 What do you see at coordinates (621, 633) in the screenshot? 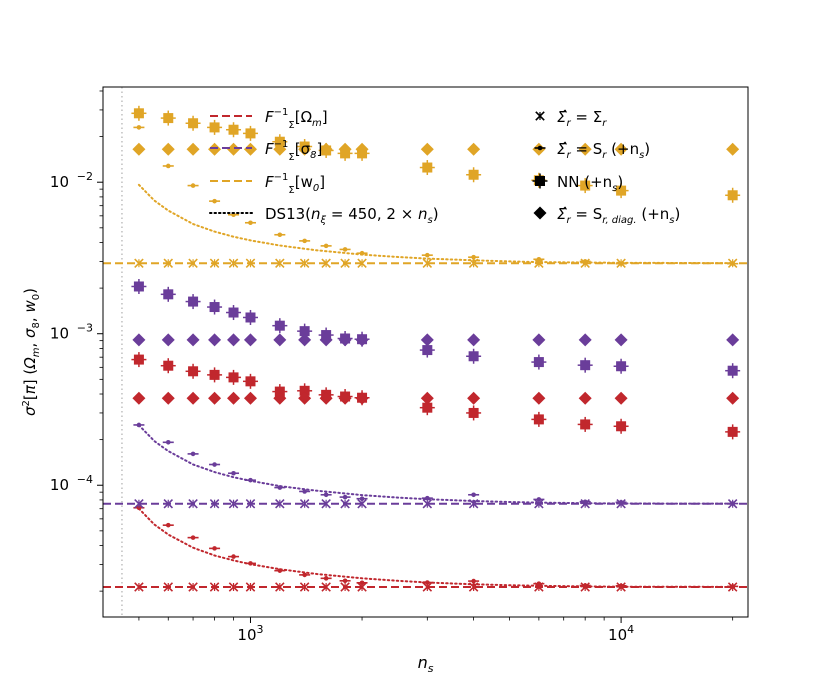
I see `x-tick-label: 104` at bounding box center [621, 633].